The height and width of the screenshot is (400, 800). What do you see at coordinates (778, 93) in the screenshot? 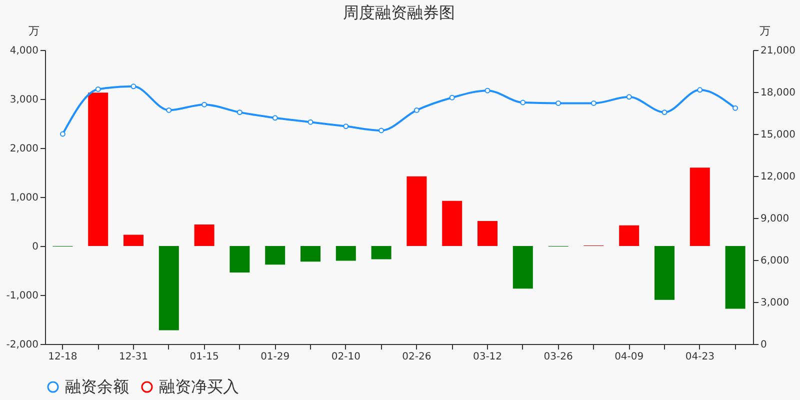
I see `y2-tick-label: 18,000` at bounding box center [778, 93].